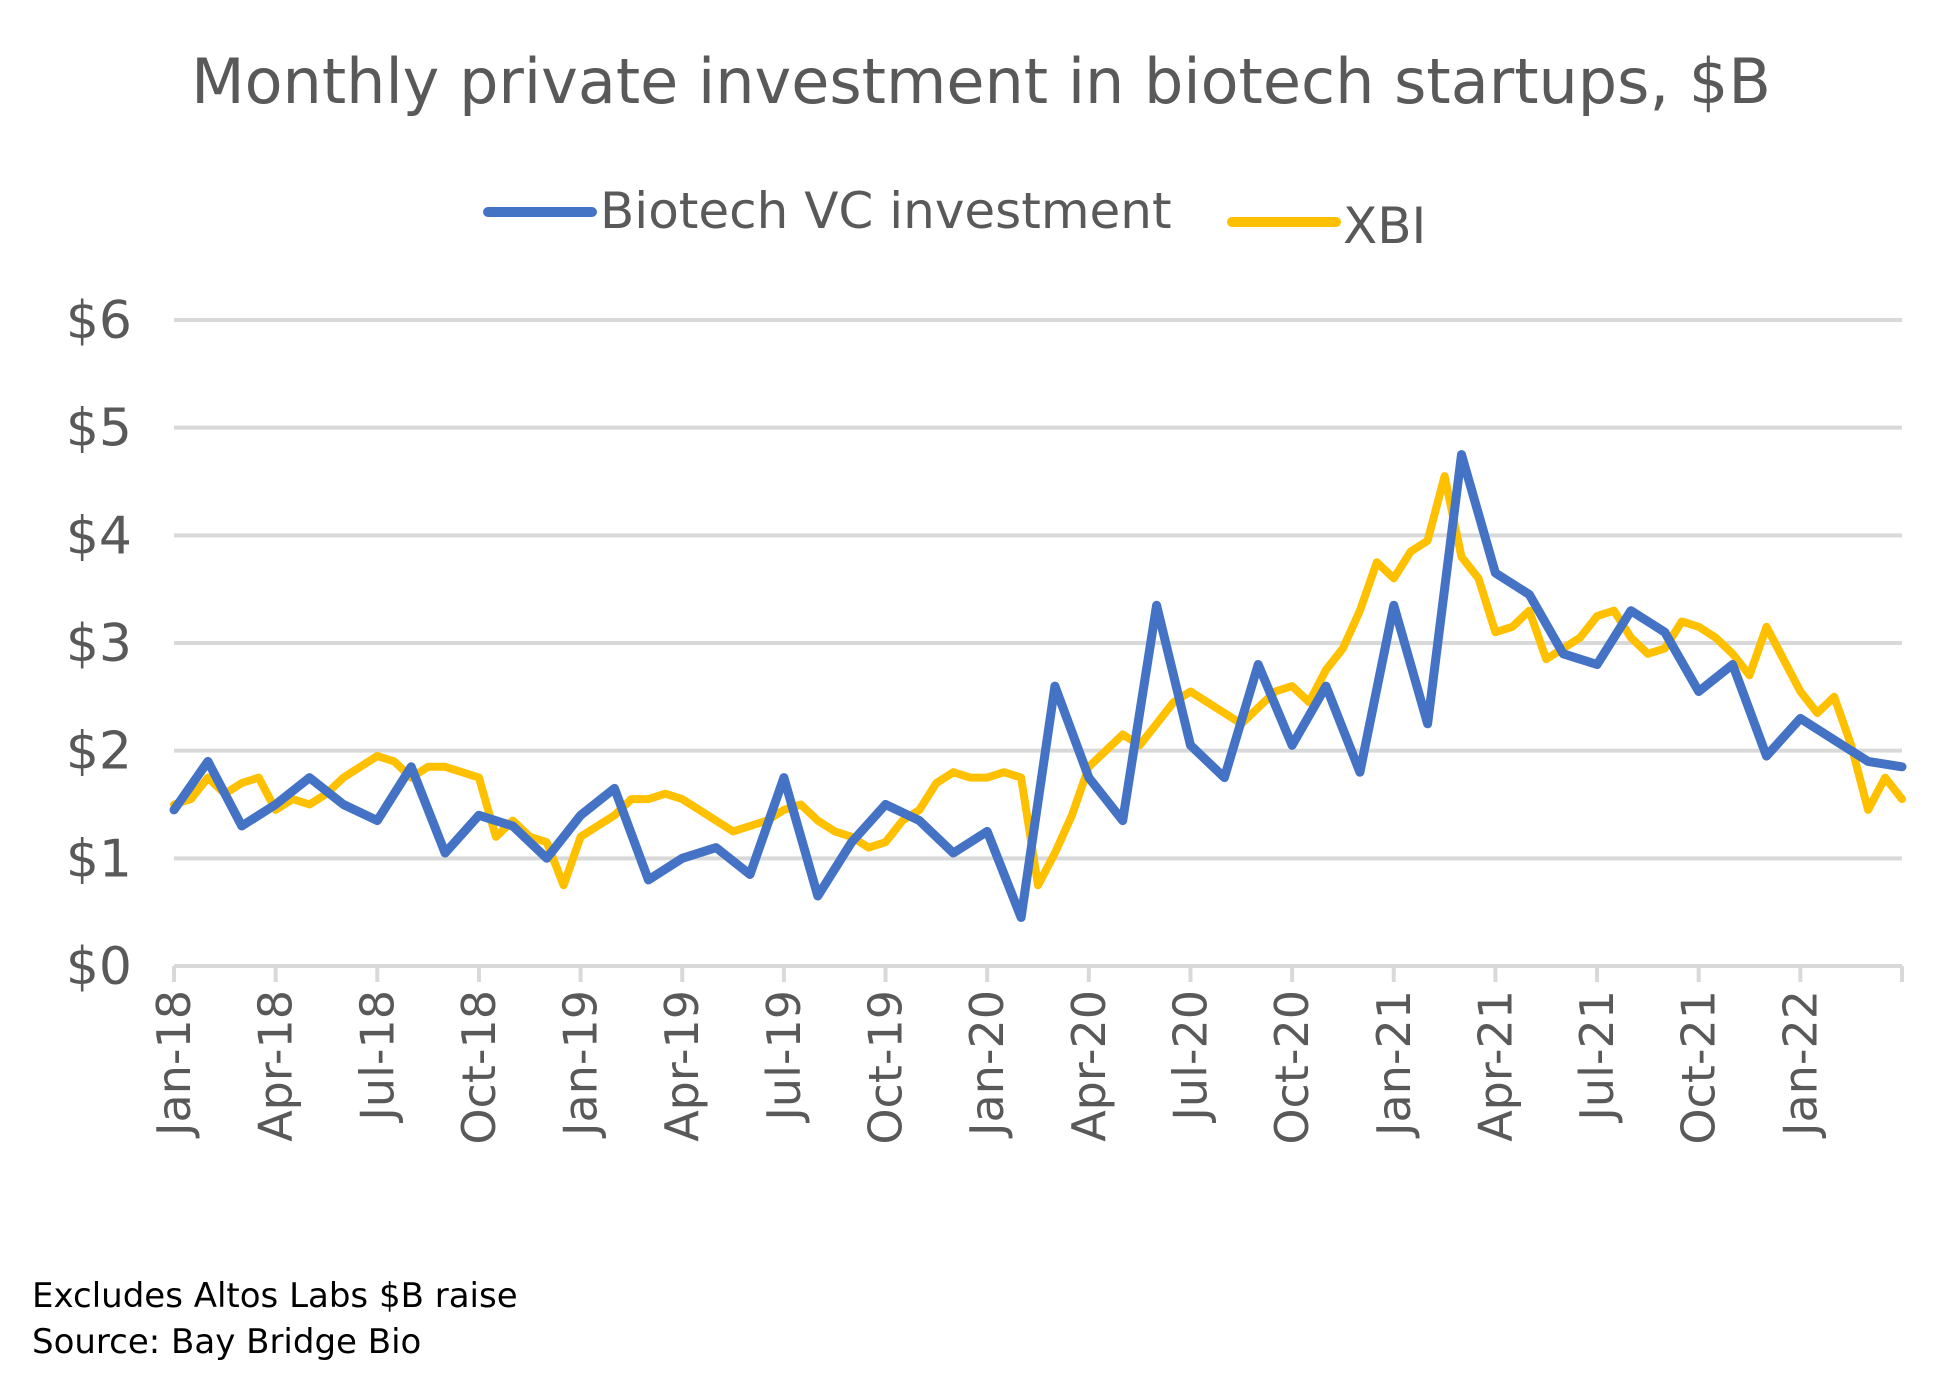 The image size is (1946, 1380). Describe the element at coordinates (479, 1067) in the screenshot. I see `x-tick-label: Oct-18` at that location.